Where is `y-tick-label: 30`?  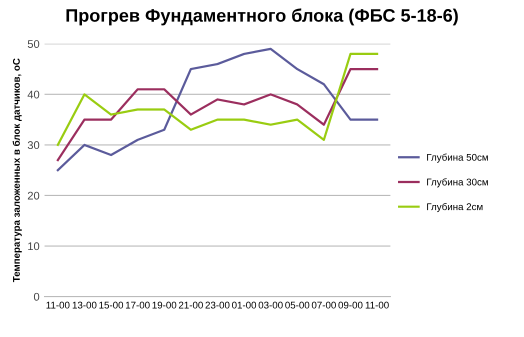 y-tick-label: 30 is located at coordinates (34, 145).